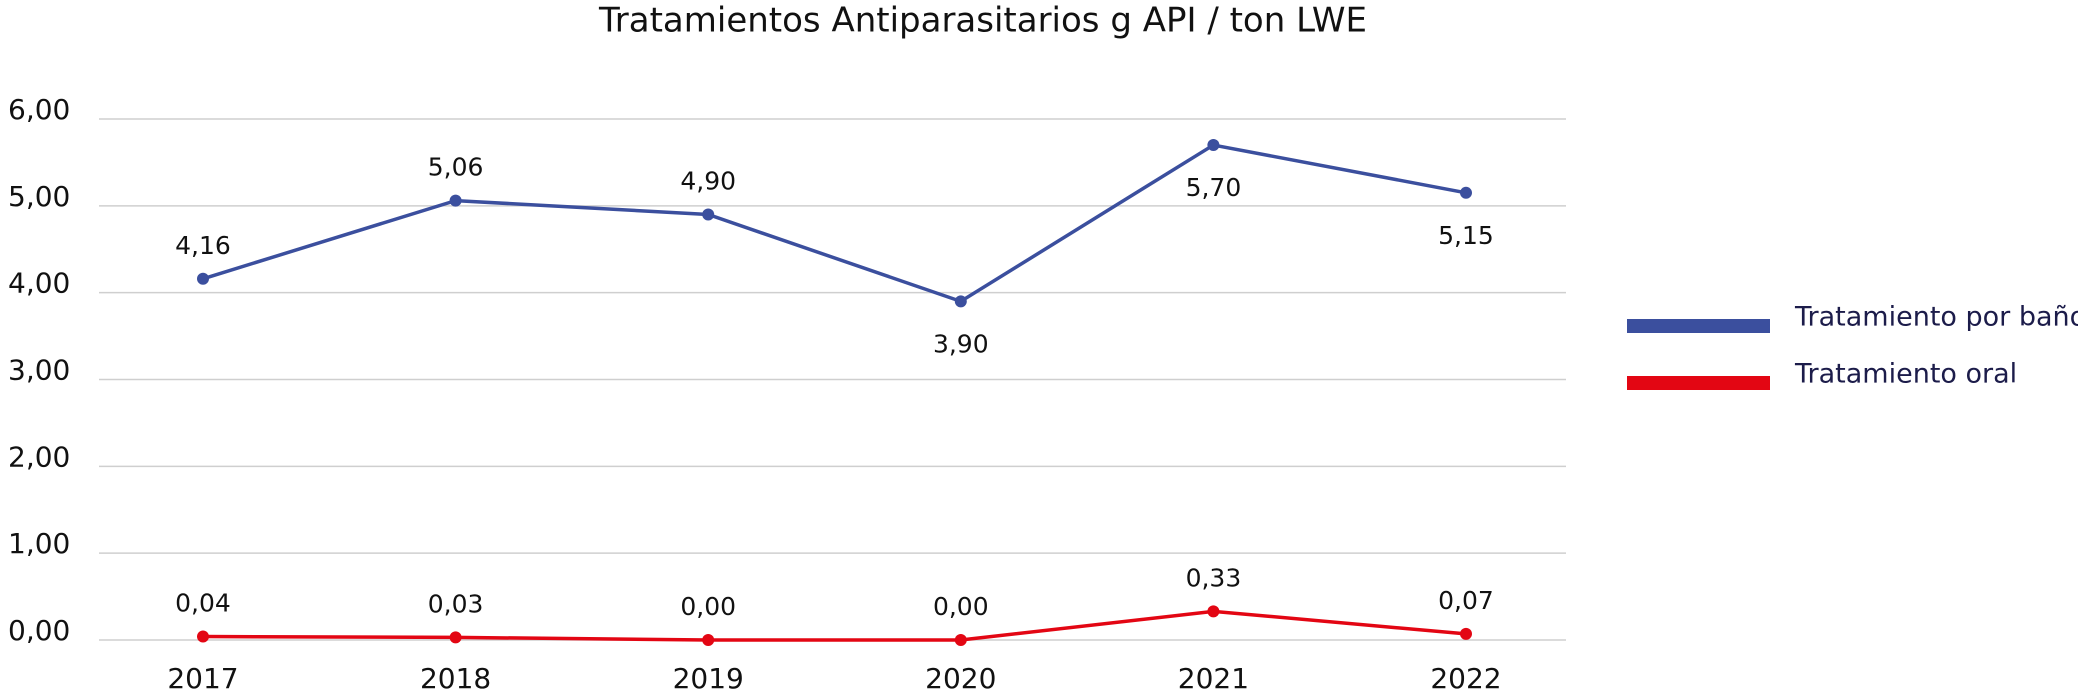  Describe the element at coordinates (1905, 374) in the screenshot. I see `legend-label: Tratamiento oral` at that location.